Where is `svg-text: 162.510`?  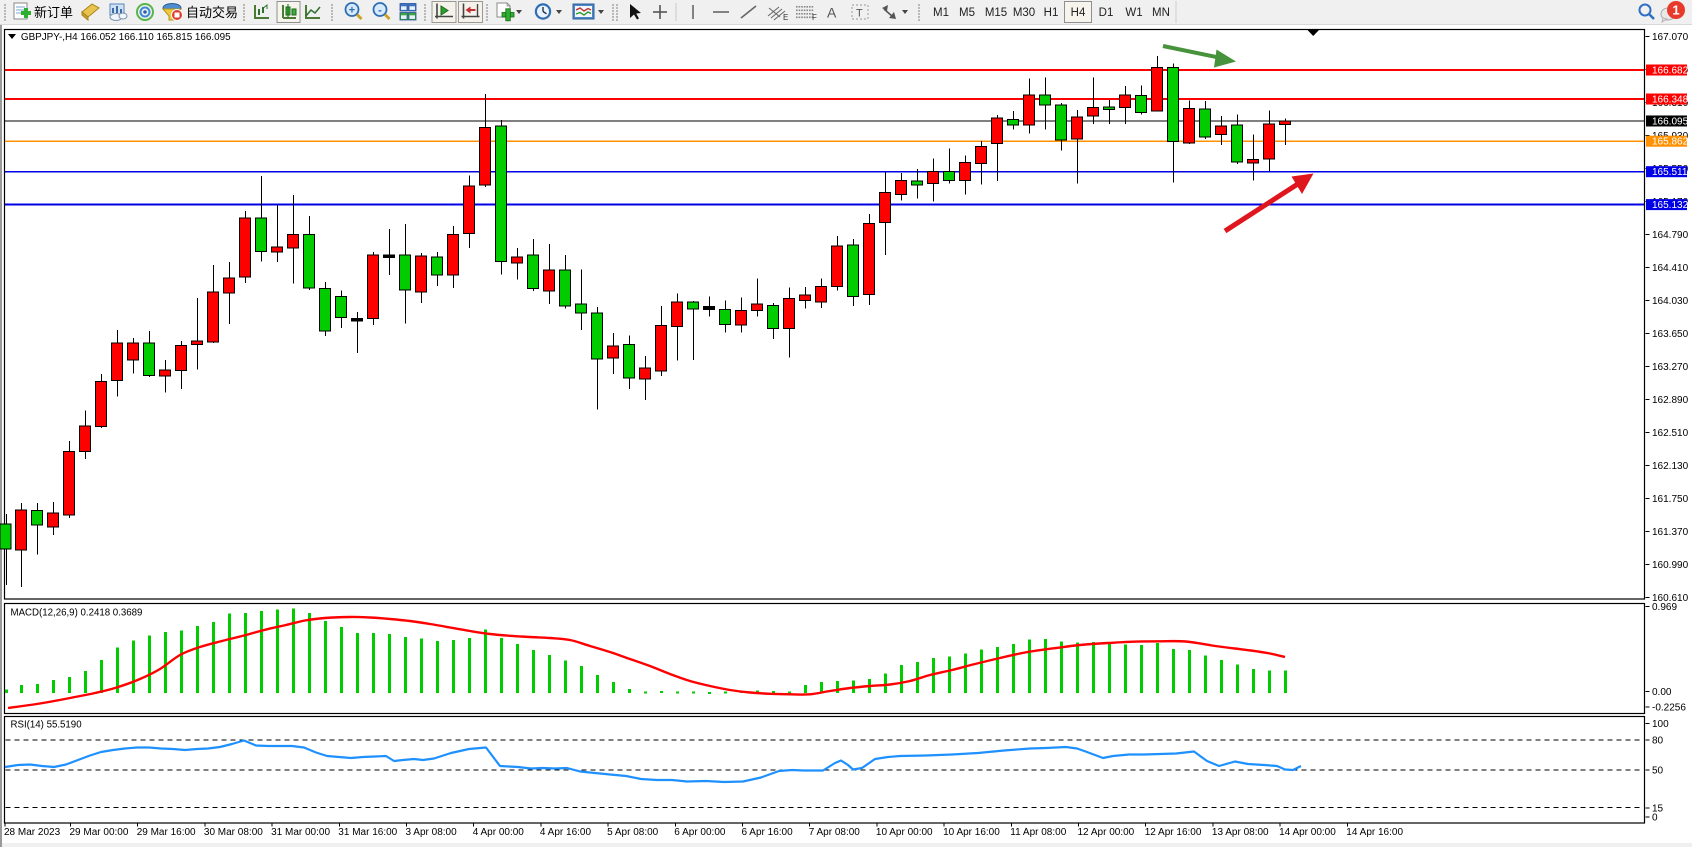
svg-text: 162.510 is located at coordinates (1670, 433).